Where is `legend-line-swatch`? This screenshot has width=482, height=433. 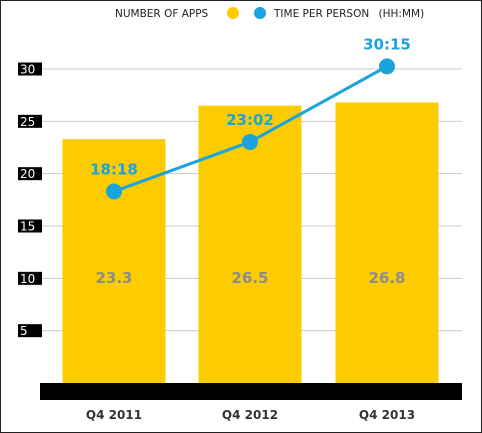
legend-line-swatch is located at coordinates (260, 13).